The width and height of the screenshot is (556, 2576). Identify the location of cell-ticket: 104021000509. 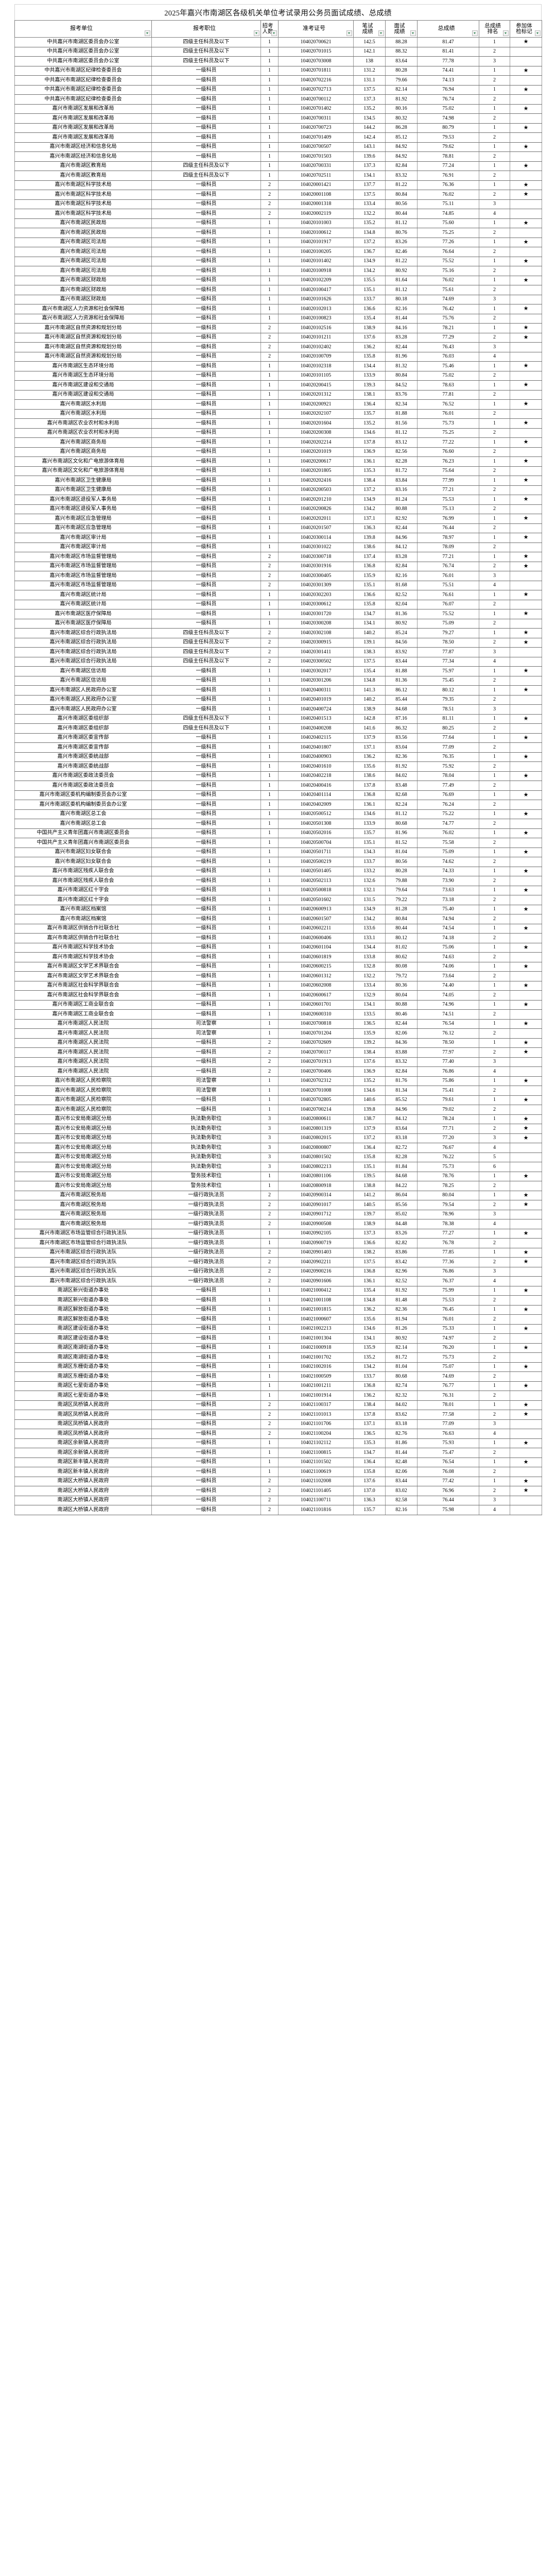
(316, 1376).